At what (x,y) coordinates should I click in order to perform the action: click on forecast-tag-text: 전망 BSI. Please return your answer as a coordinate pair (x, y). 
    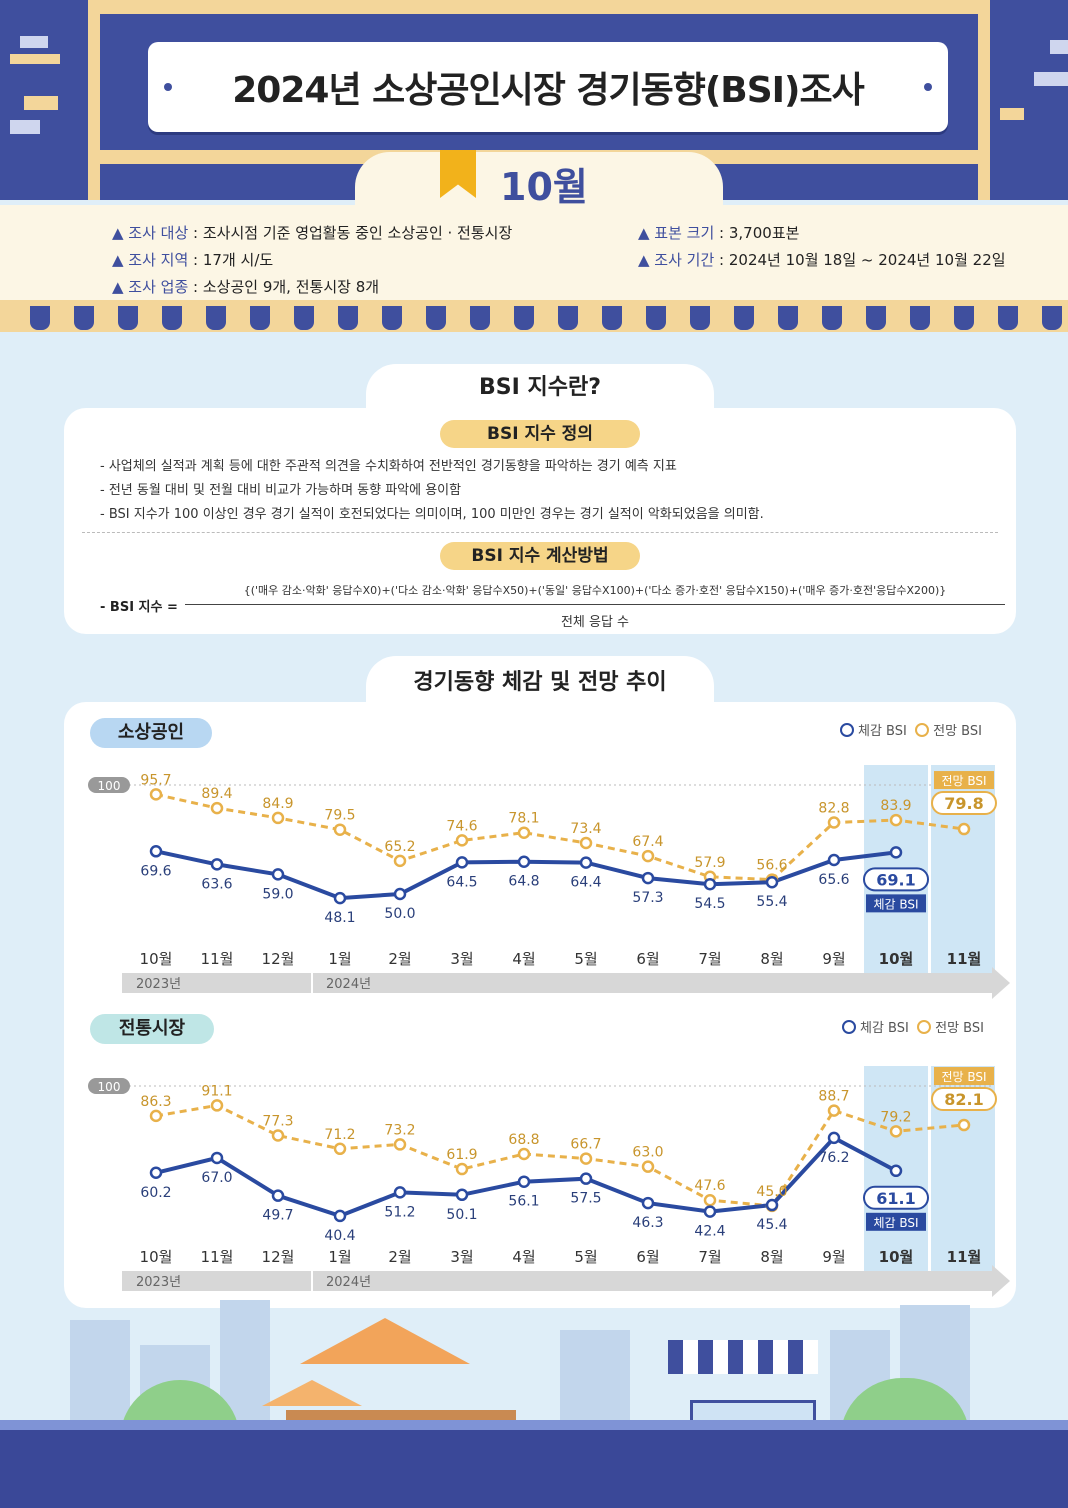
    Looking at the image, I should click on (963, 781).